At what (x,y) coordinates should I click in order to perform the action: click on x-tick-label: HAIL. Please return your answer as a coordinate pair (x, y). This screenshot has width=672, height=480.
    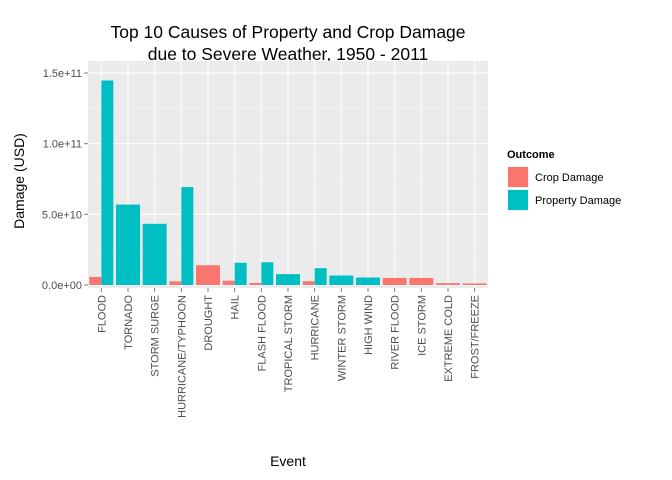
    Looking at the image, I should click on (236, 307).